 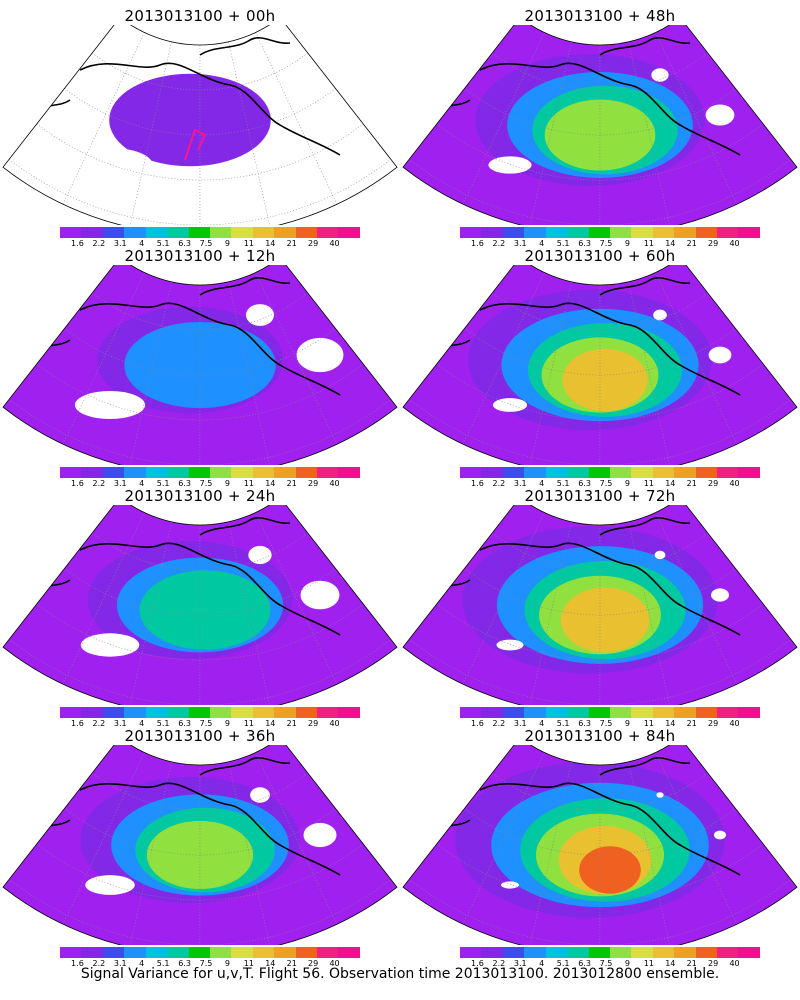 What do you see at coordinates (200, 736) in the screenshot?
I see `panel-title: 2013013100 + 36h` at bounding box center [200, 736].